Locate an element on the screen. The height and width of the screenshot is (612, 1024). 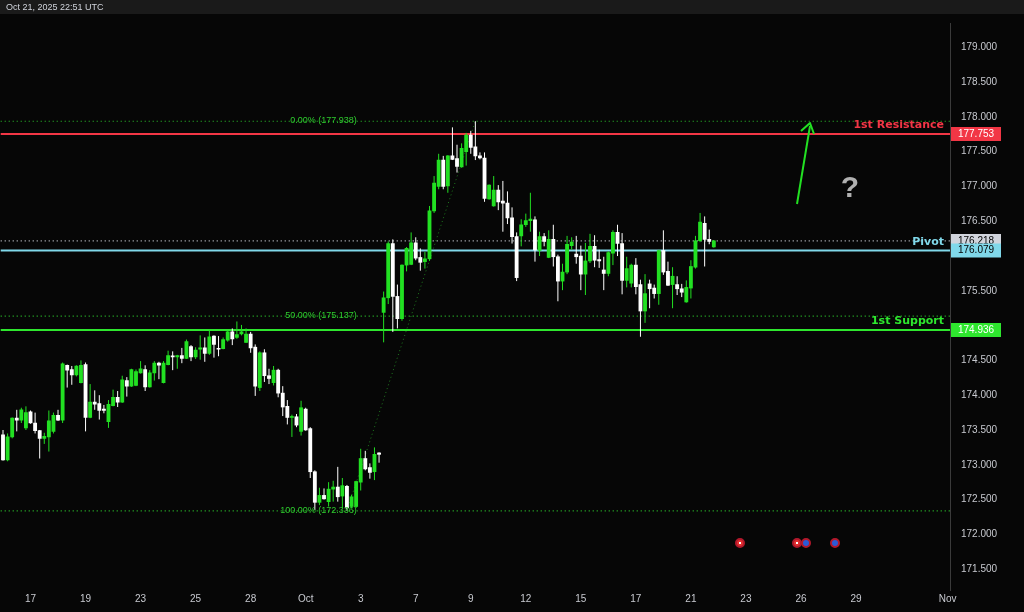
x-tick-label: Oct is located at coordinates (305, 598).